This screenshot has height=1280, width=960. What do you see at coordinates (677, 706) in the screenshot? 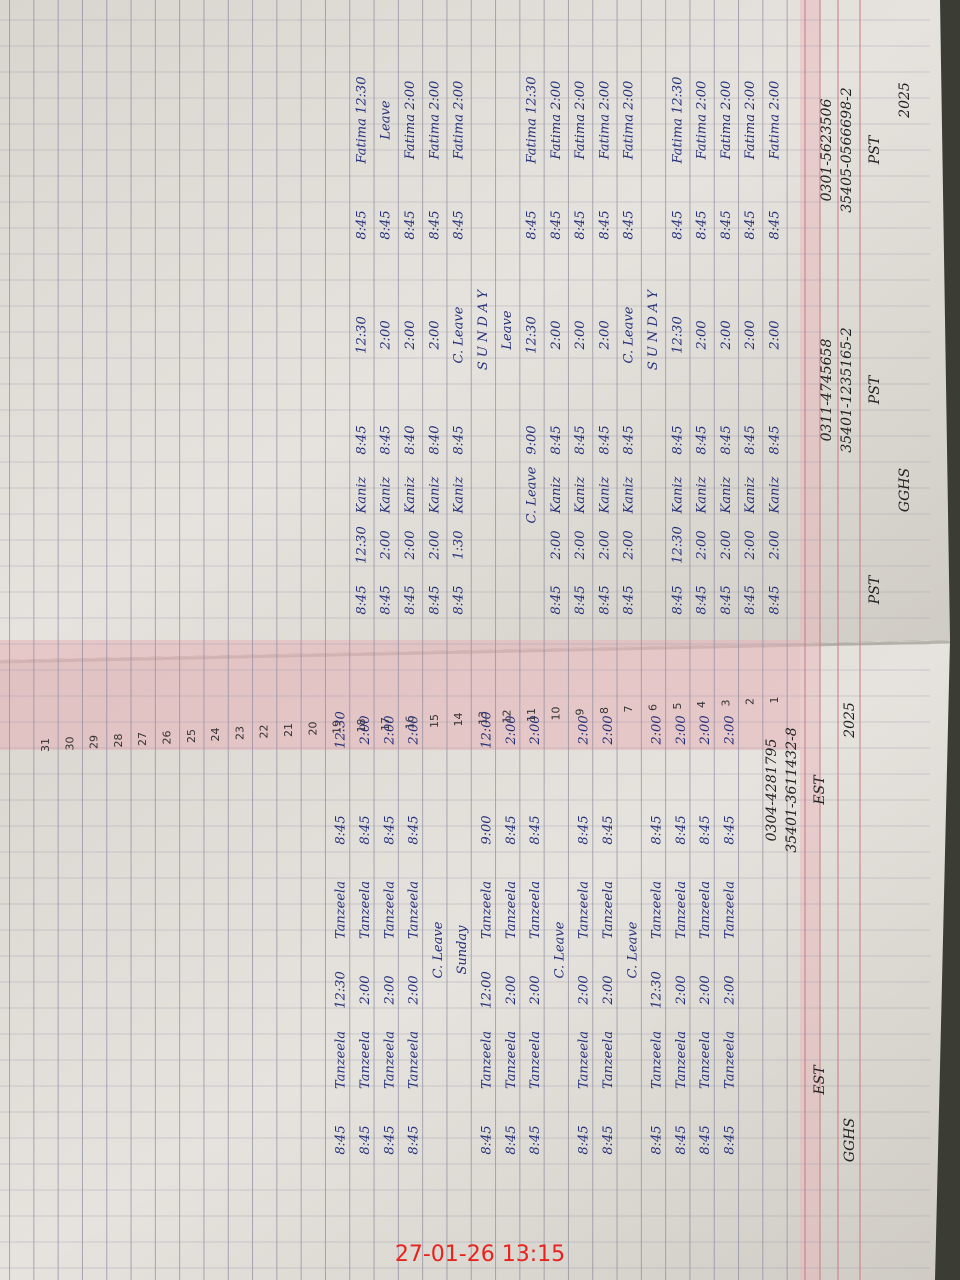
I see `day-number: 5` at bounding box center [677, 706].